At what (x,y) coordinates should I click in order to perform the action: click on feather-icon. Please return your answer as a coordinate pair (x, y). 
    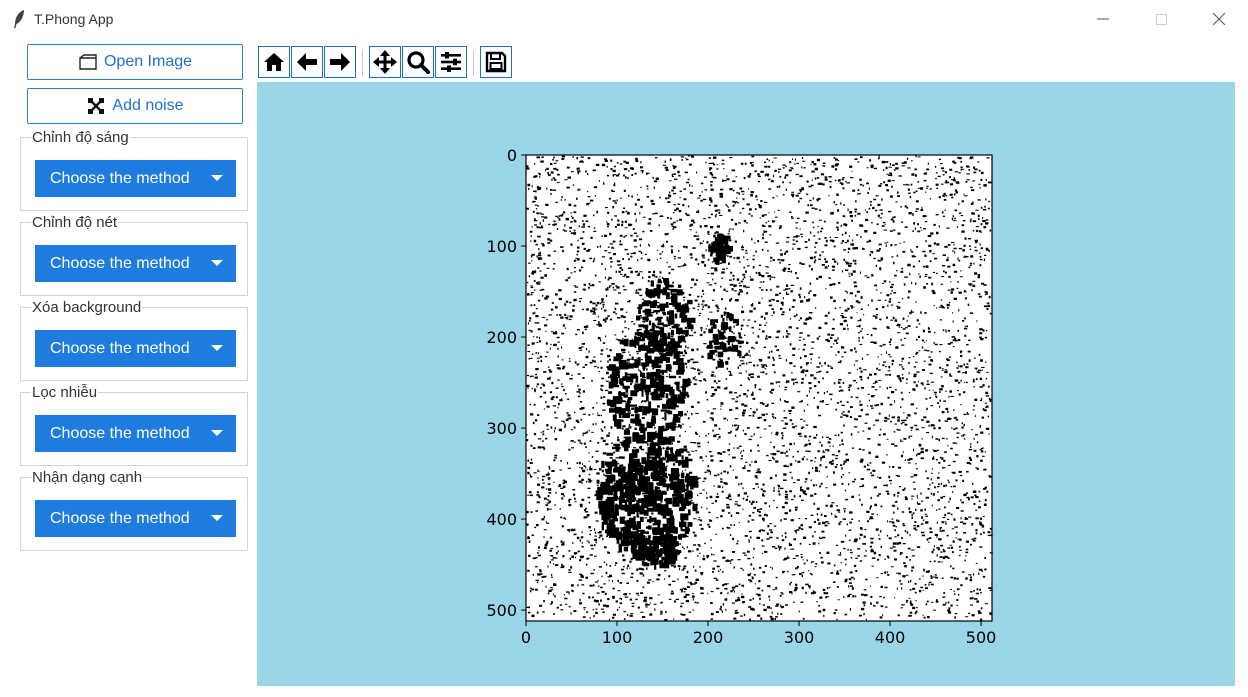
    Looking at the image, I should click on (19, 19).